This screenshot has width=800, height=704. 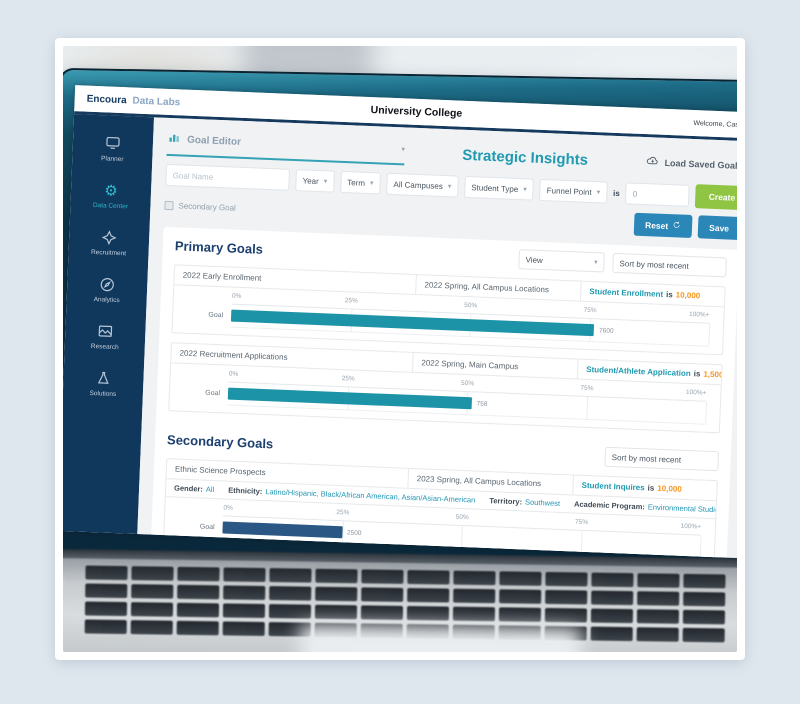 I want to click on campus-select: All Campuses ▾, so click(x=422, y=185).